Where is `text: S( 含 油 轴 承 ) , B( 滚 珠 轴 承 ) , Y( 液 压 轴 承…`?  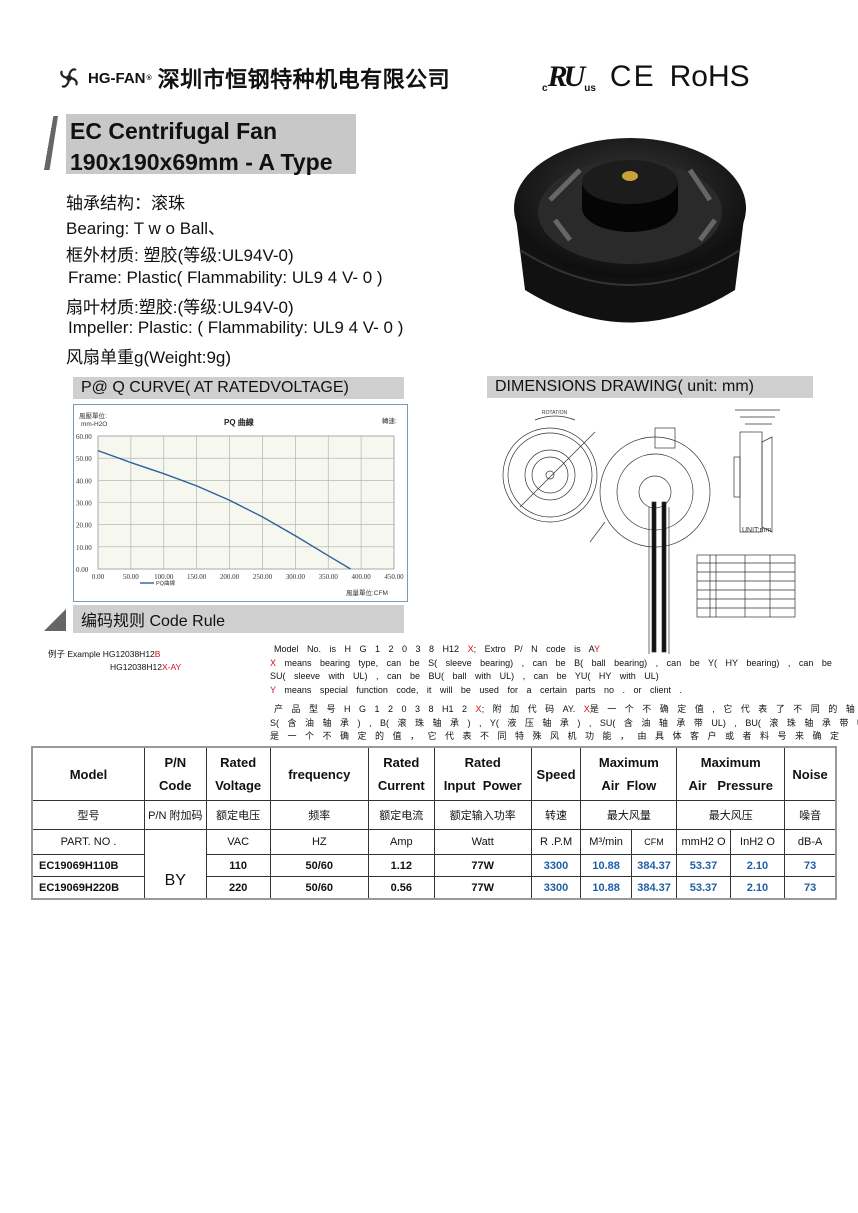 text: S( 含 油 轴 承 ) , B( 滚 珠 轴 承 ) , Y( 液 压 轴 承… is located at coordinates (564, 722).